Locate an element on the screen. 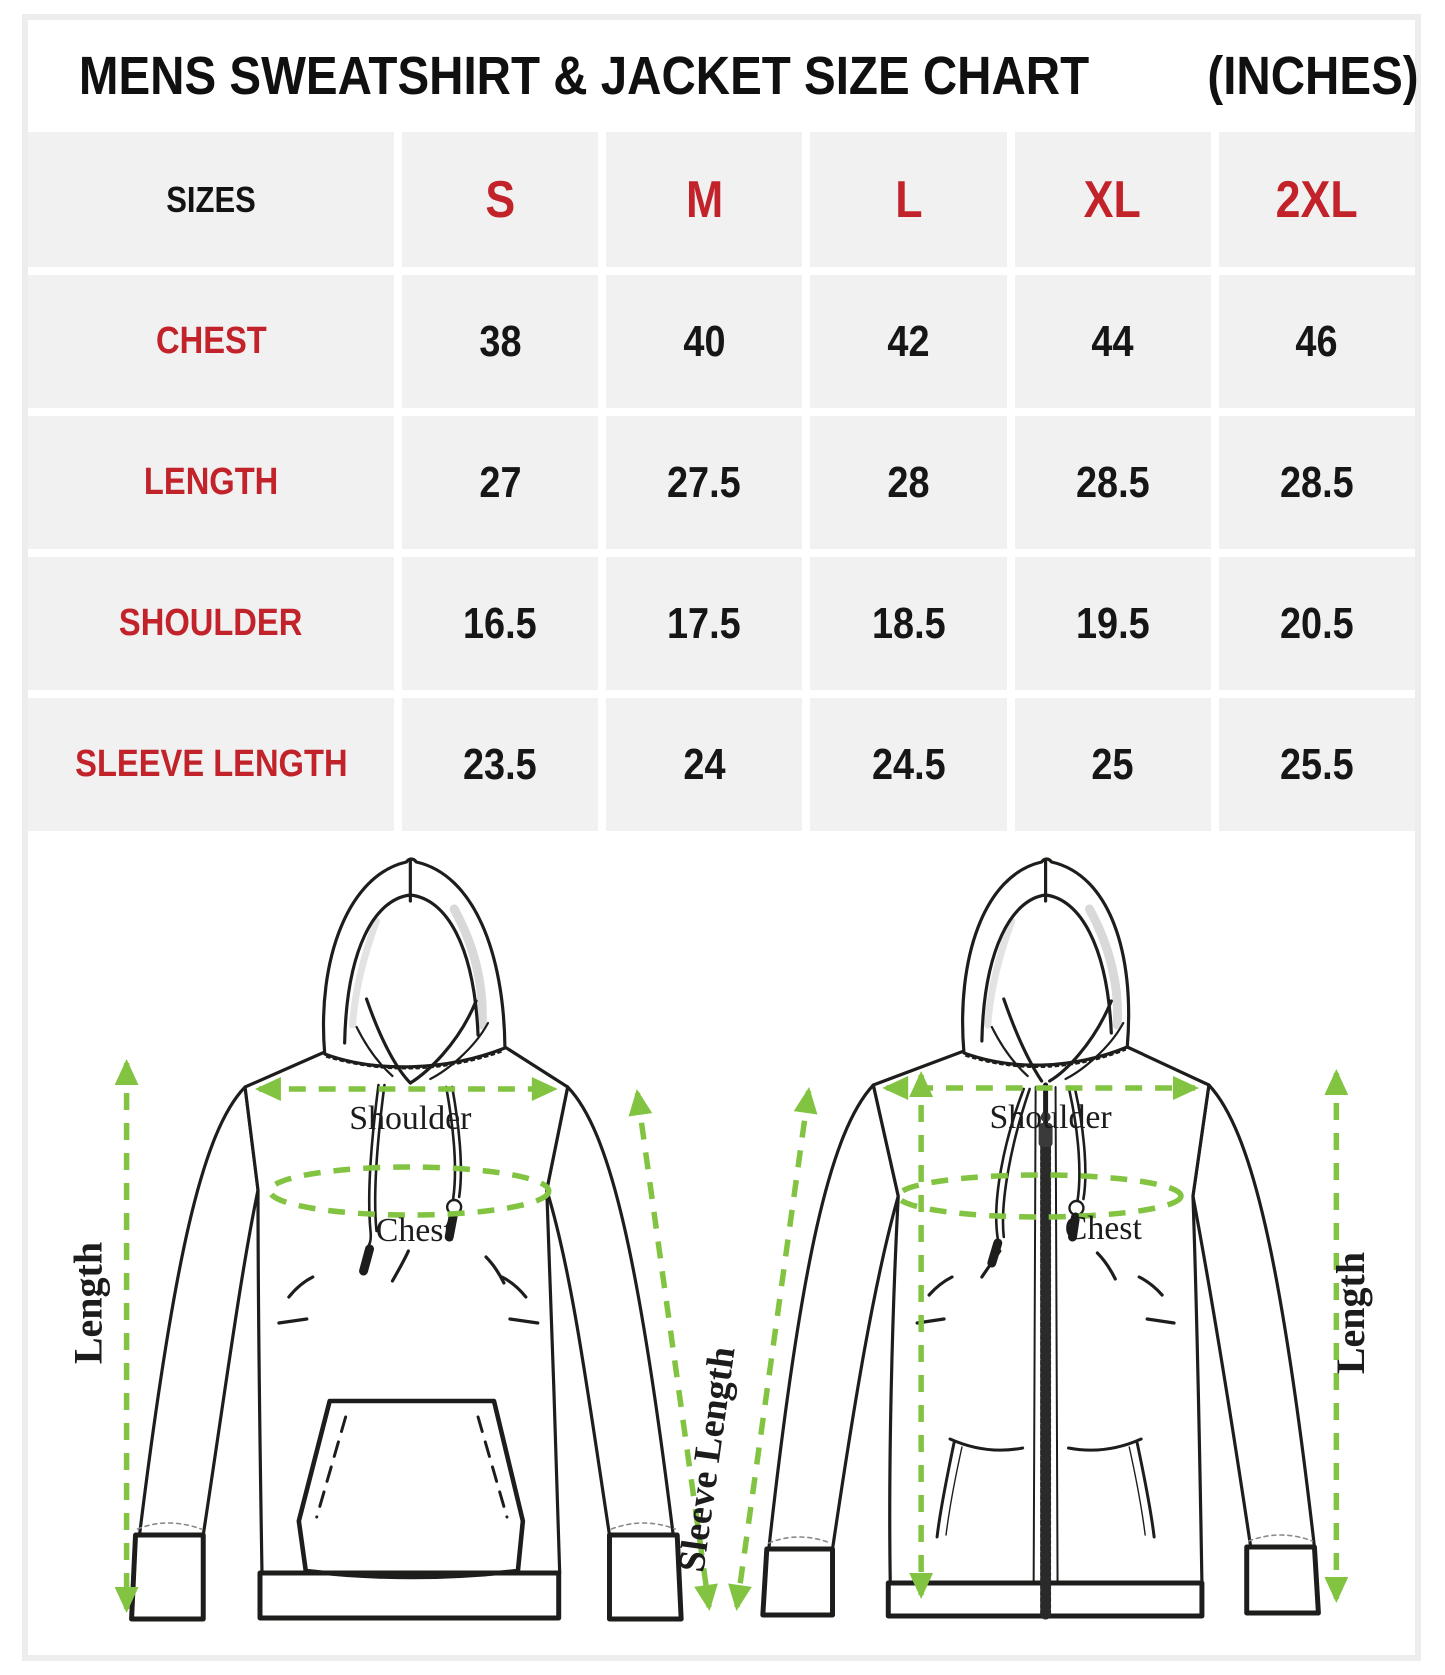 Image resolution: width=1445 pixels, height=1675 pixels. size-cell: 18.5 is located at coordinates (908, 623).